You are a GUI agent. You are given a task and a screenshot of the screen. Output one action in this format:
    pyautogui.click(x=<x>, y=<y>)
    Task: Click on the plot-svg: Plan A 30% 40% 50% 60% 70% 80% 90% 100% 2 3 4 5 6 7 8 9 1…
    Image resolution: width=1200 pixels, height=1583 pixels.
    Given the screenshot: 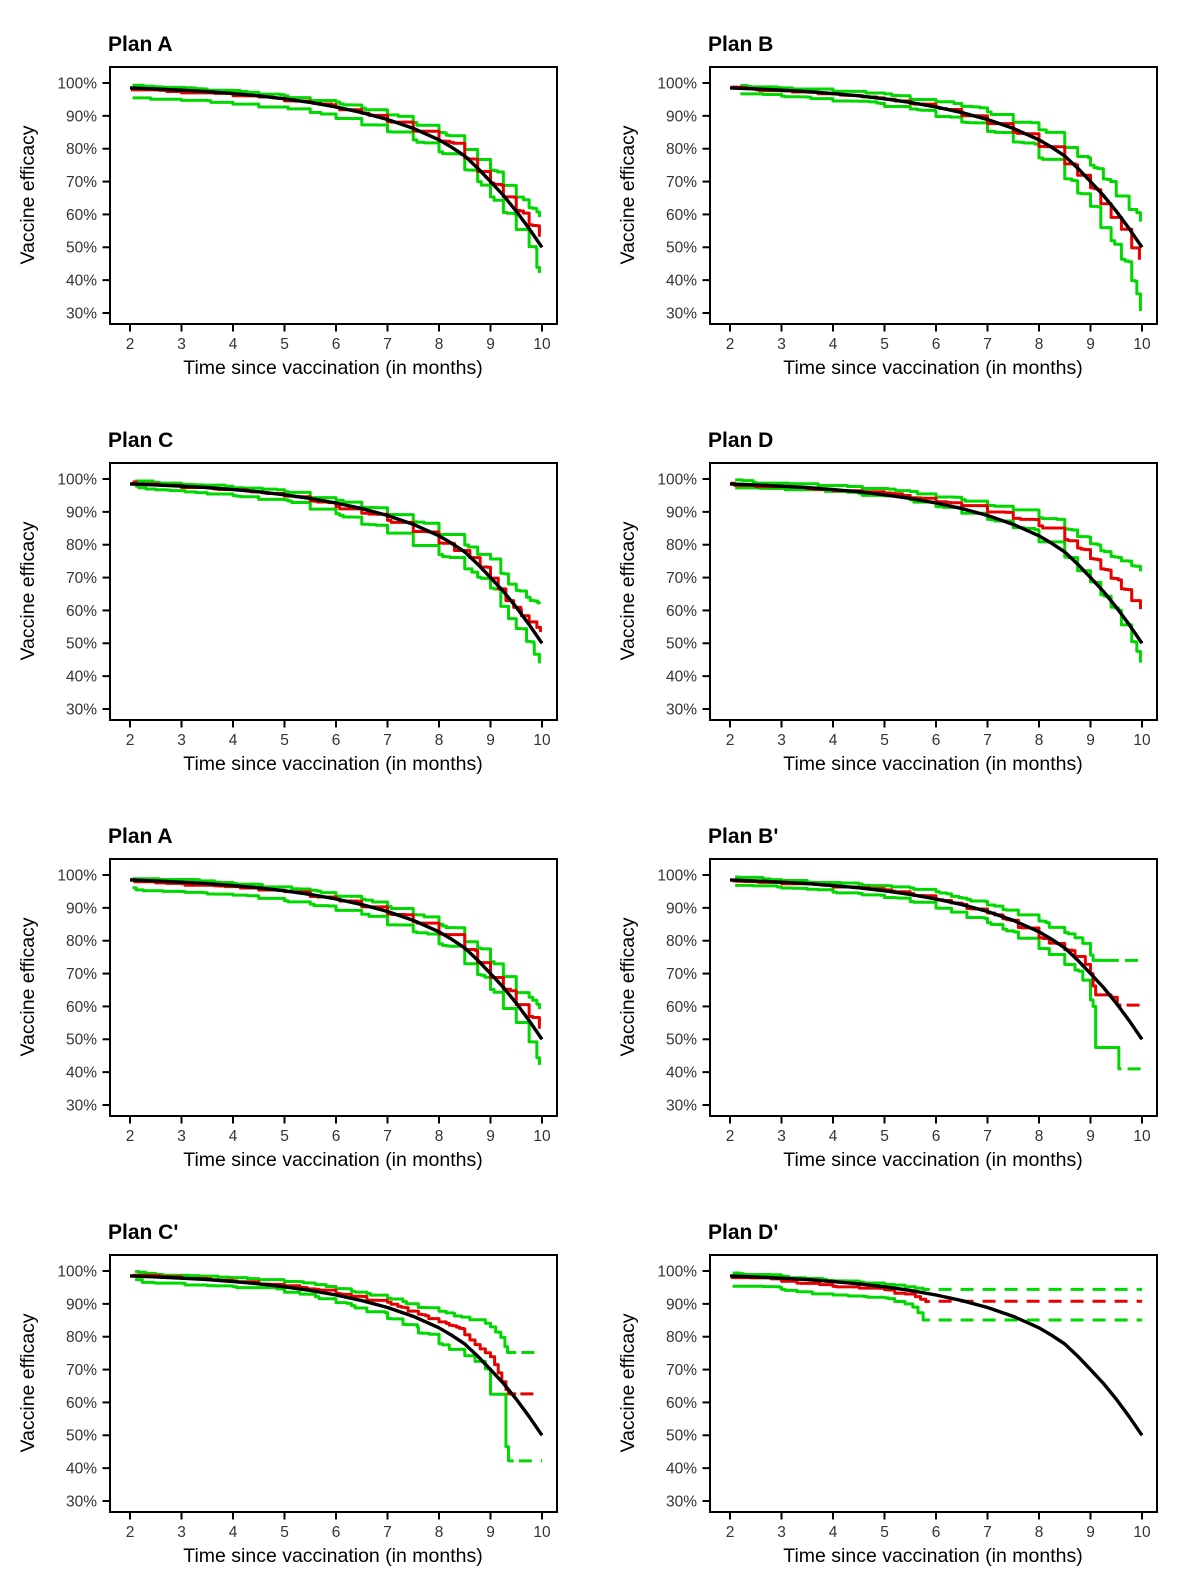 What is the action you would take?
    pyautogui.click(x=287, y=206)
    